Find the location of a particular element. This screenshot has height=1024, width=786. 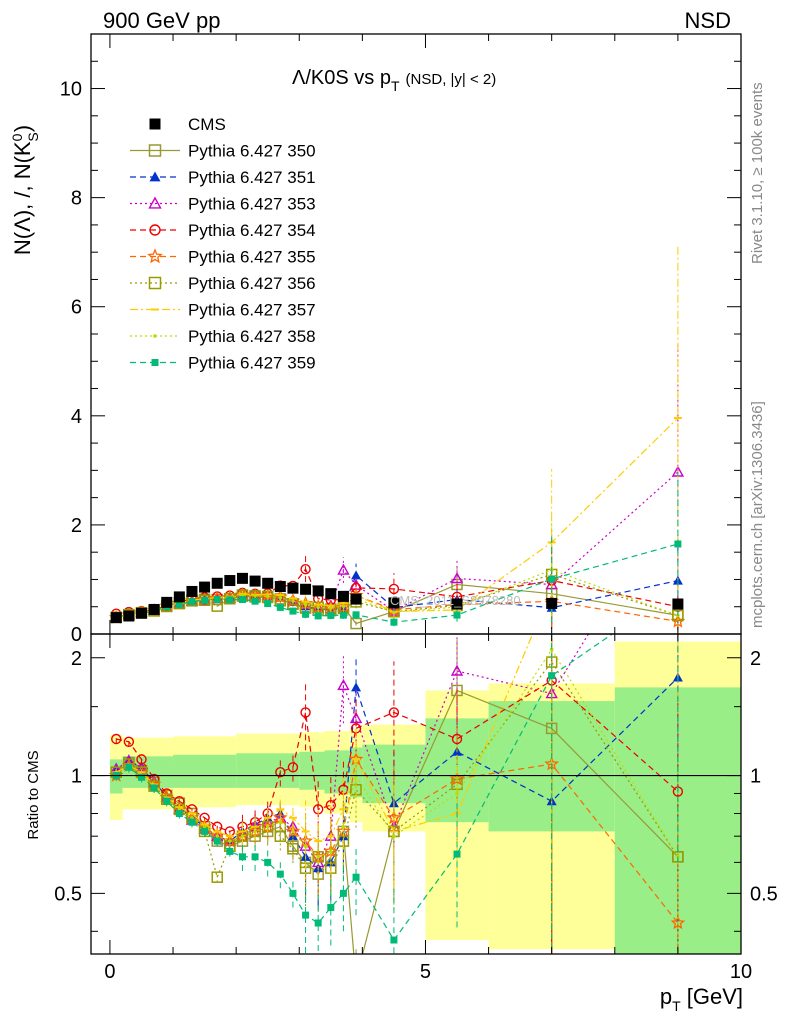

mcplots-label: mcplots.cern.ch [arXiv:1306.3436] is located at coordinates (757, 514).